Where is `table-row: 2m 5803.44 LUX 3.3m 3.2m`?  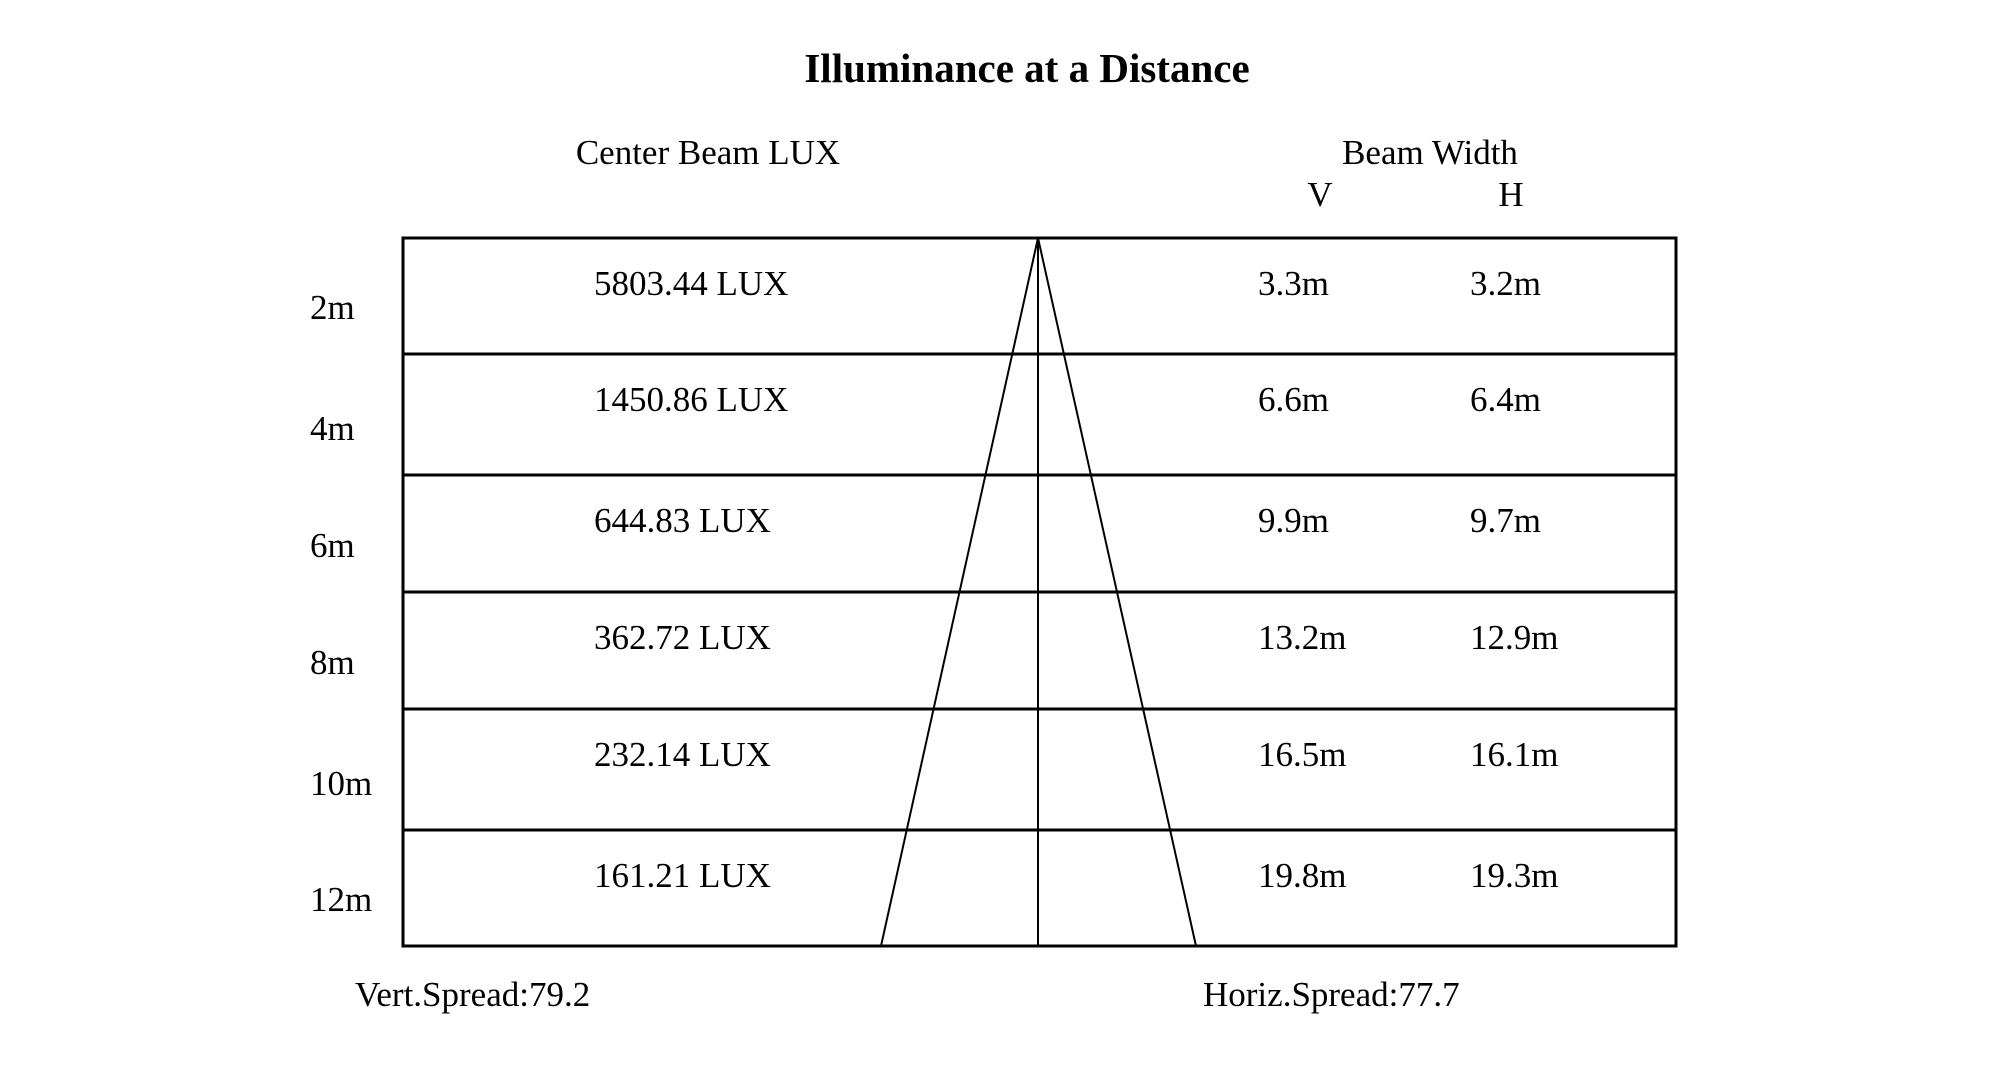
table-row: 2m 5803.44 LUX 3.3m 3.2m is located at coordinates (925, 295).